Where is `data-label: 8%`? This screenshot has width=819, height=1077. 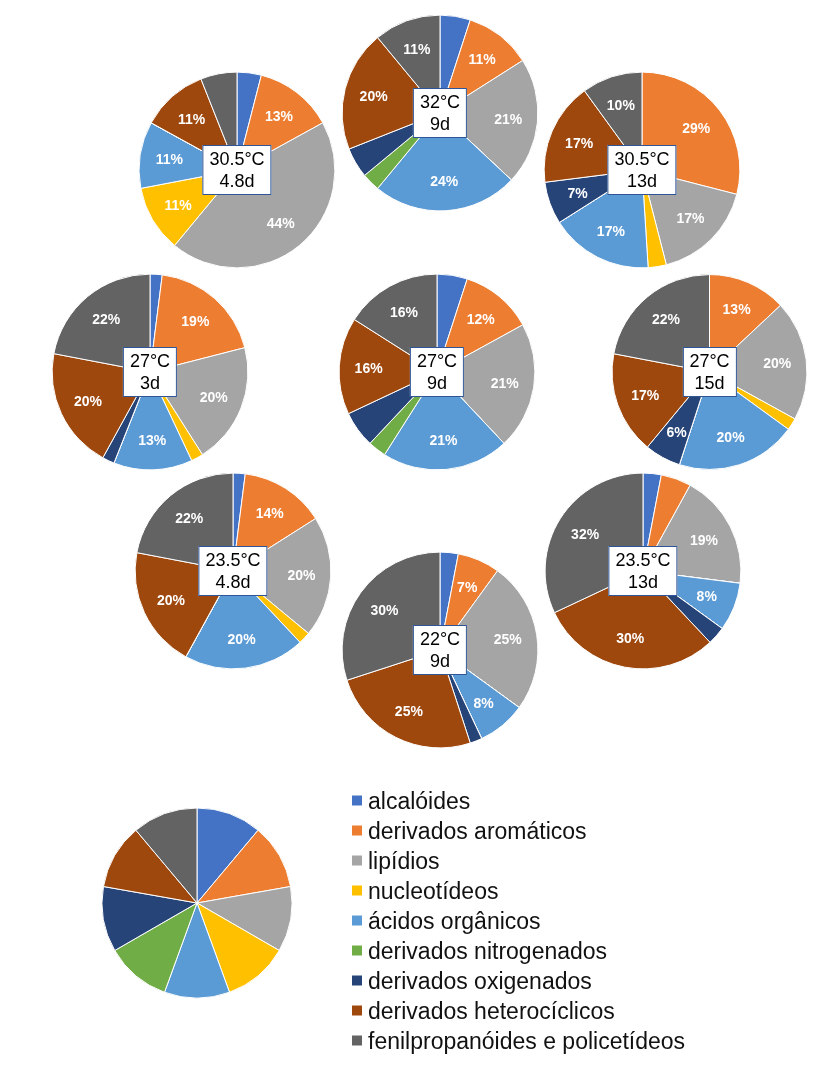 data-label: 8% is located at coordinates (707, 596).